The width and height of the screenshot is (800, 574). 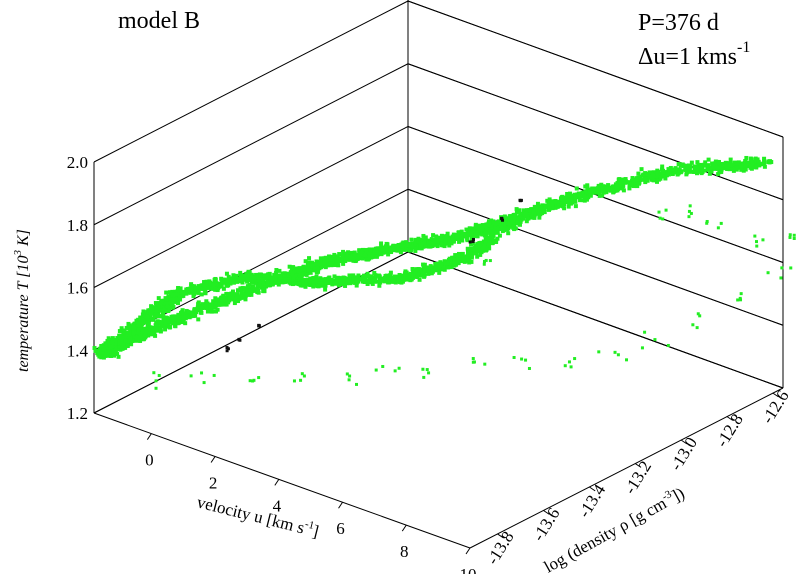 What do you see at coordinates (77, 288) in the screenshot?
I see `z-tick-label: 1.6` at bounding box center [77, 288].